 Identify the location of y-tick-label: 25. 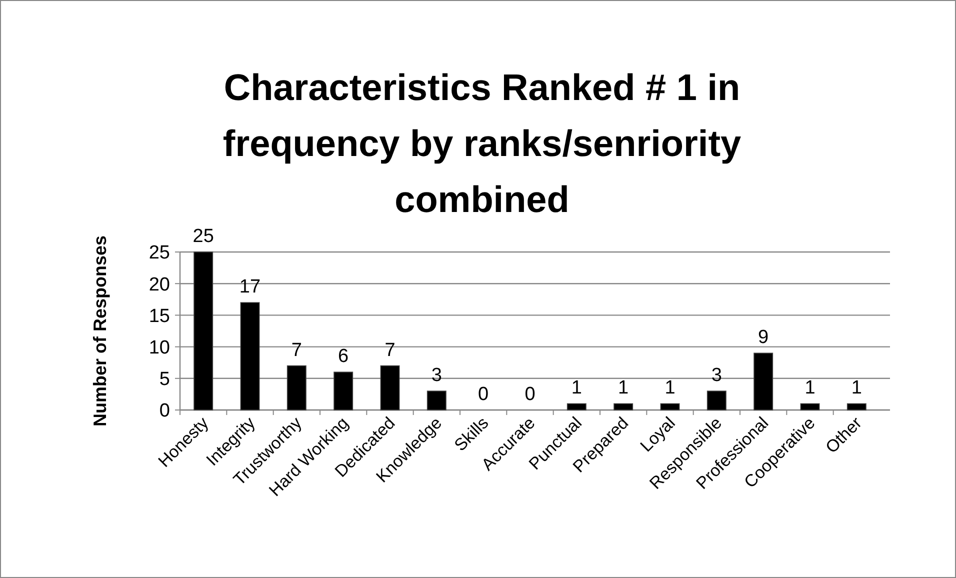
(159, 253).